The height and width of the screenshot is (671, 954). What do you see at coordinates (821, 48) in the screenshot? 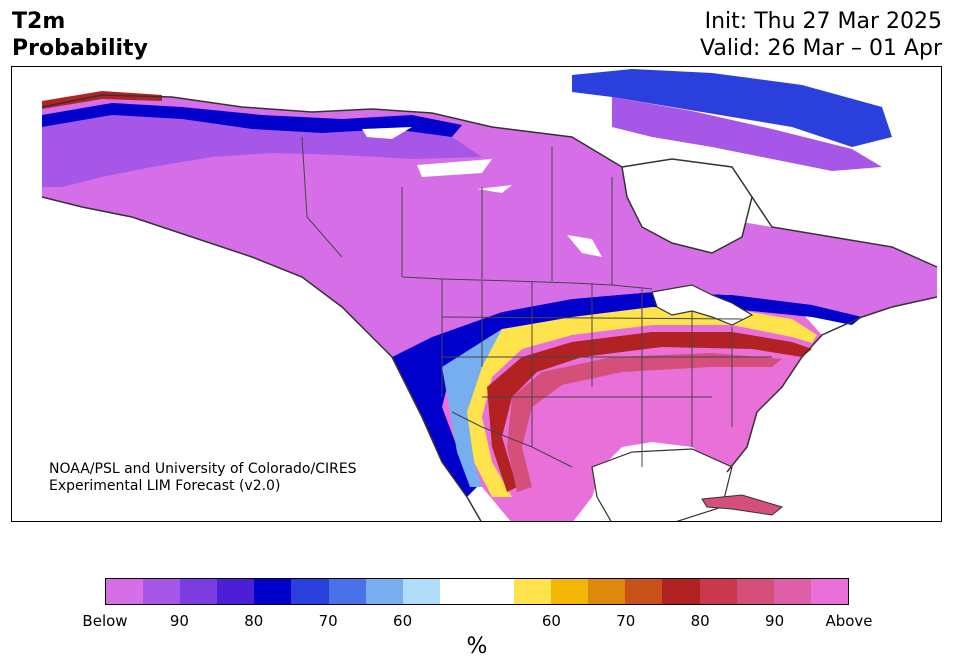
I see `valid-range: Valid: 26 Mar – 01 Apr` at bounding box center [821, 48].